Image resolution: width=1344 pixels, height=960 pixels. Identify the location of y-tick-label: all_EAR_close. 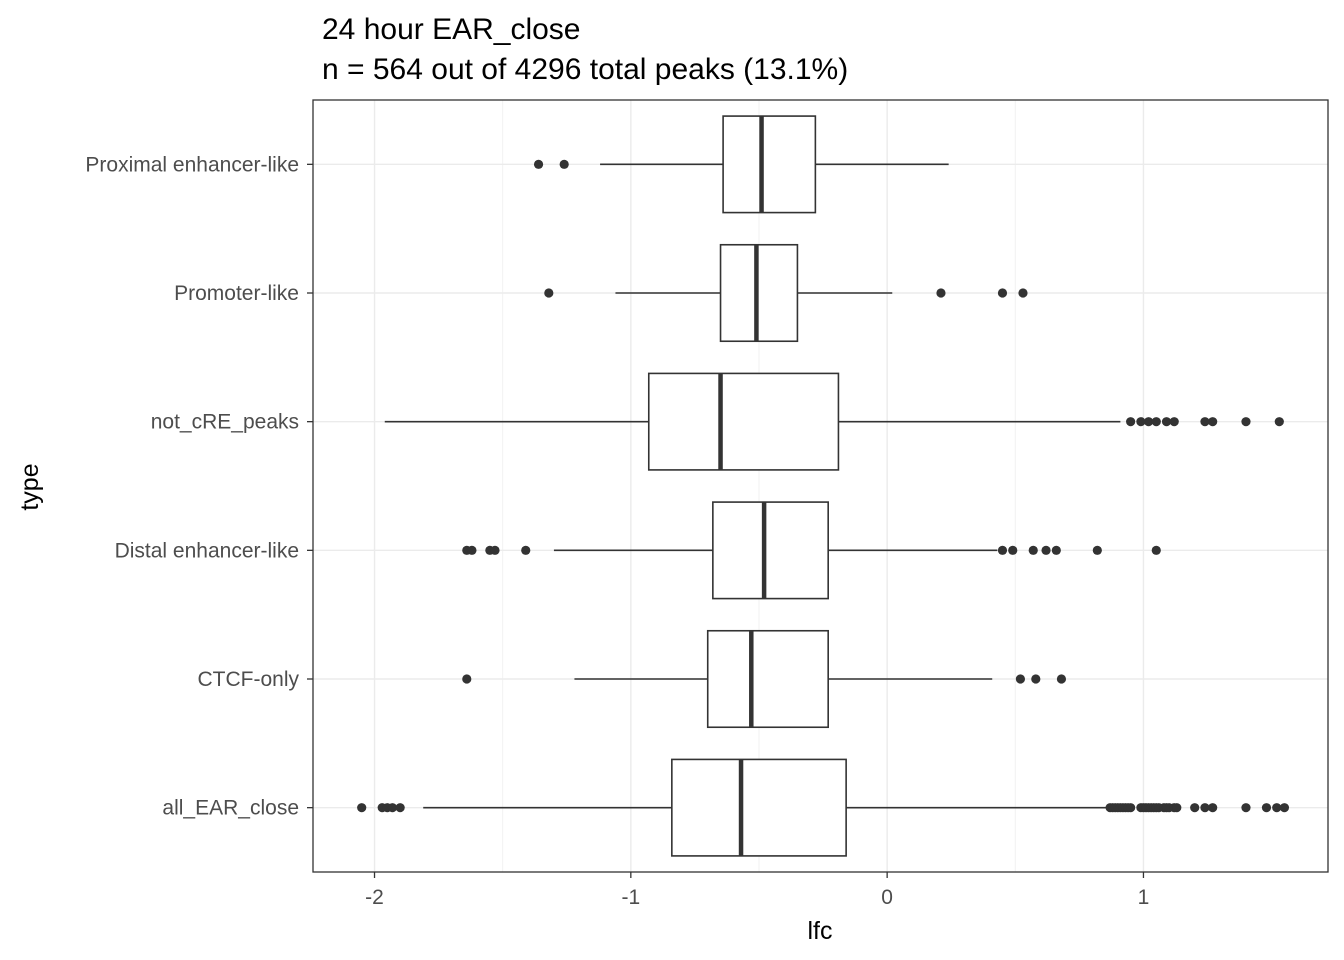
(230, 808).